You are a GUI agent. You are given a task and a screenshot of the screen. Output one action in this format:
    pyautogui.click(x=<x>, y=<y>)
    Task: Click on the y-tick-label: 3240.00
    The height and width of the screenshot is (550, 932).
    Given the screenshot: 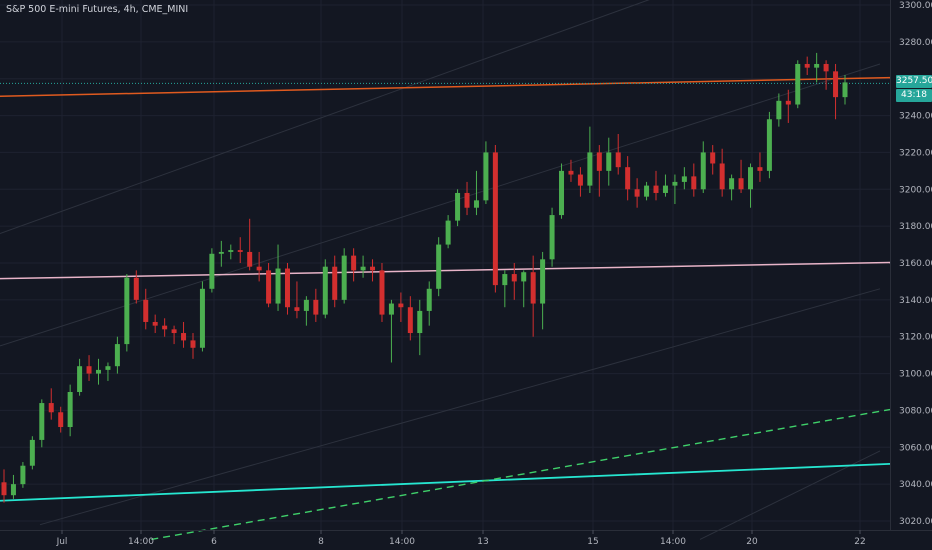 What is the action you would take?
    pyautogui.click(x=915, y=117)
    